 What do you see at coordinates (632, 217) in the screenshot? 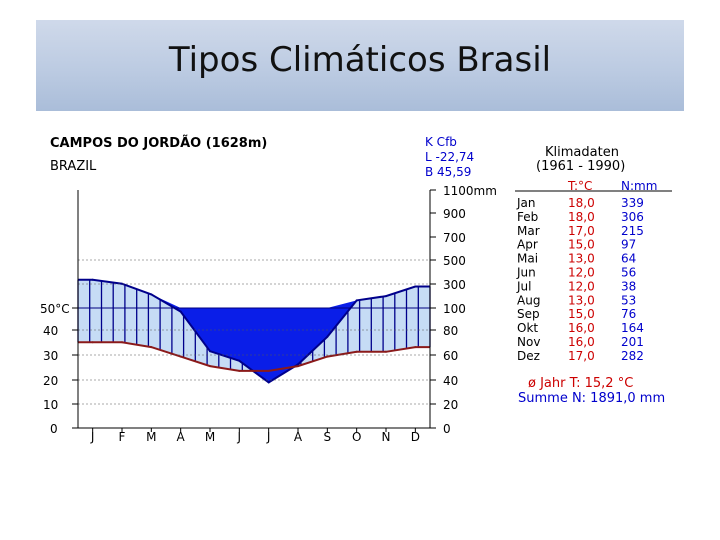
I see `table-precip: 306` at bounding box center [632, 217].